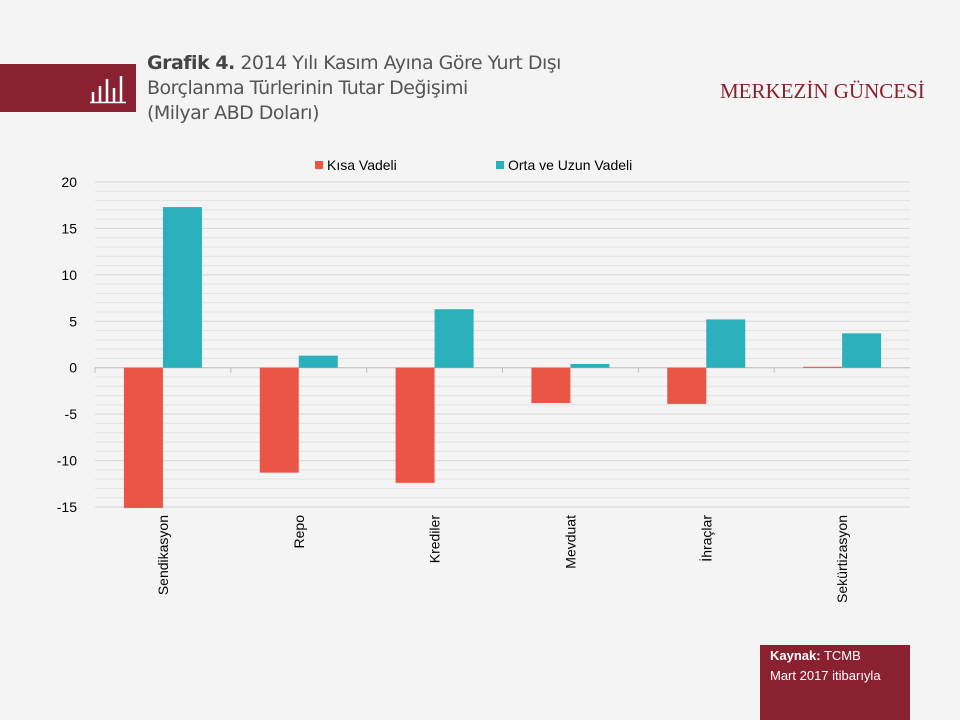  I want to click on title-line3: (Milyar ABD Doları), so click(233, 113).